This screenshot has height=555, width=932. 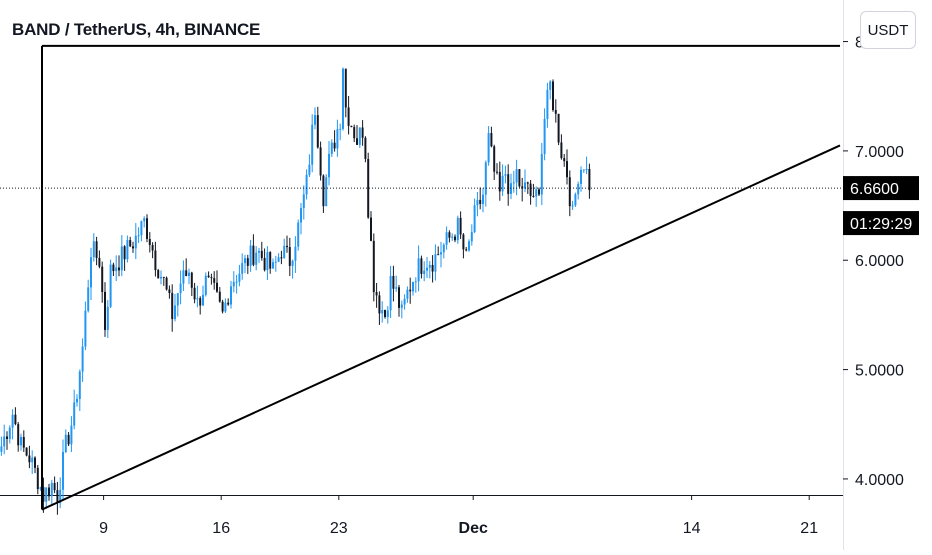 What do you see at coordinates (809, 528) in the screenshot?
I see `x-tick-label: 21` at bounding box center [809, 528].